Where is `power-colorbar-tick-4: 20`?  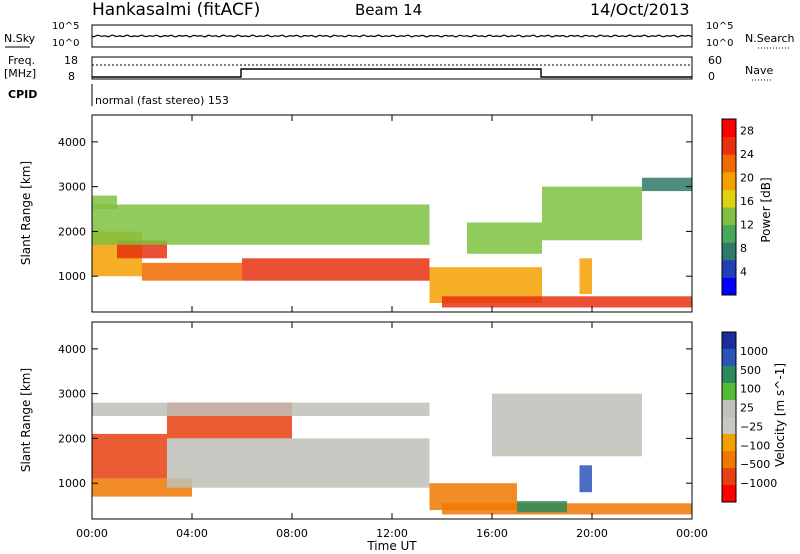
power-colorbar-tick-4: 20 is located at coordinates (747, 178).